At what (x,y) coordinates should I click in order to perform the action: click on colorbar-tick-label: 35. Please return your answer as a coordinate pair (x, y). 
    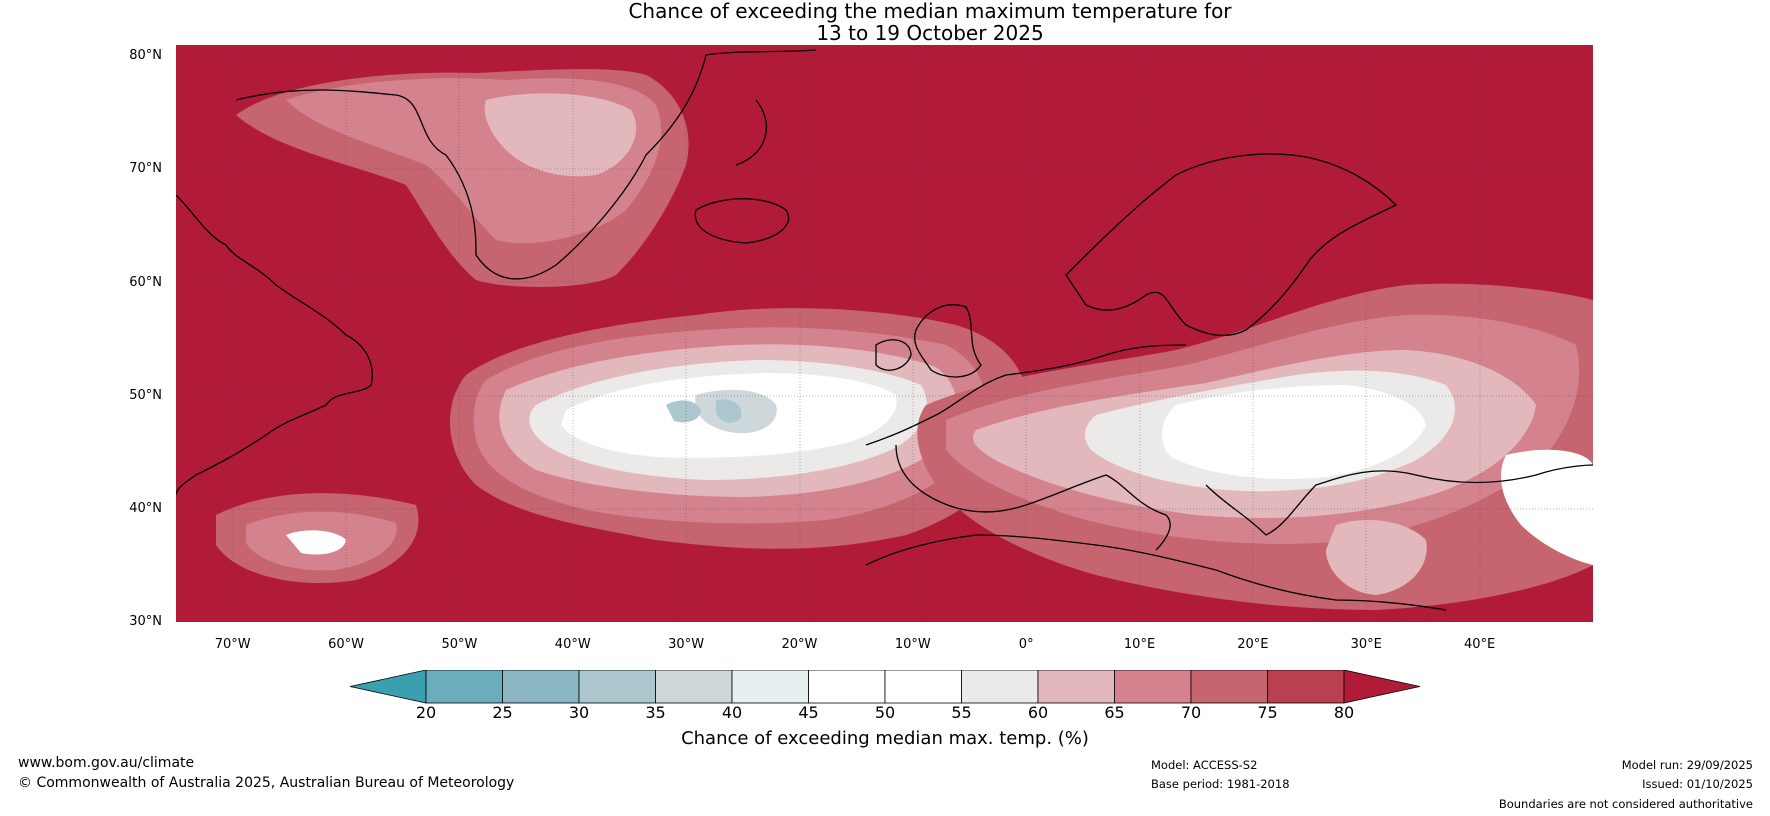
    Looking at the image, I should click on (655, 712).